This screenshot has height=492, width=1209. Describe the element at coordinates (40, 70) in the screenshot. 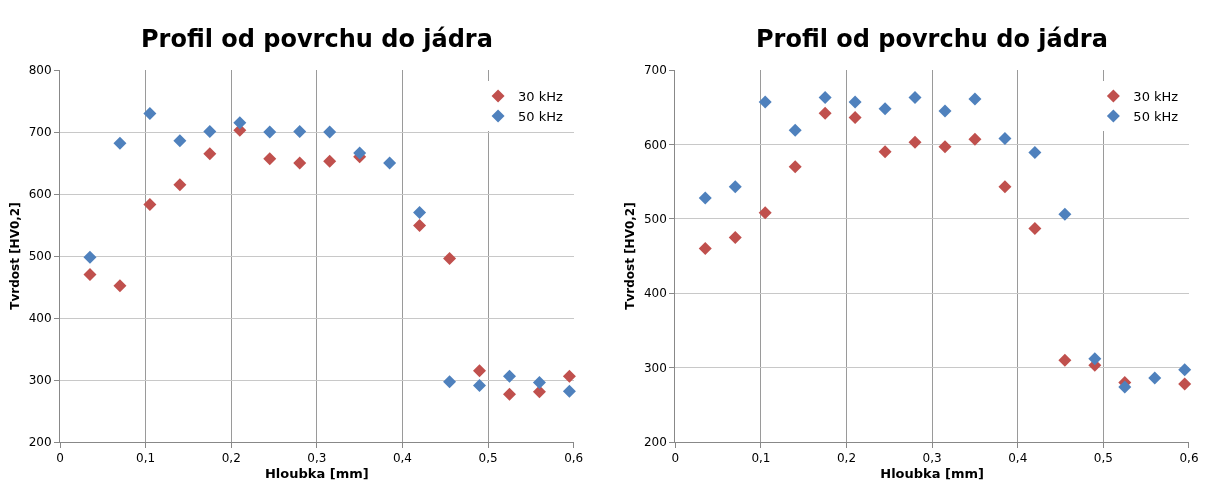

I see `y-tick-label: 800` at that location.